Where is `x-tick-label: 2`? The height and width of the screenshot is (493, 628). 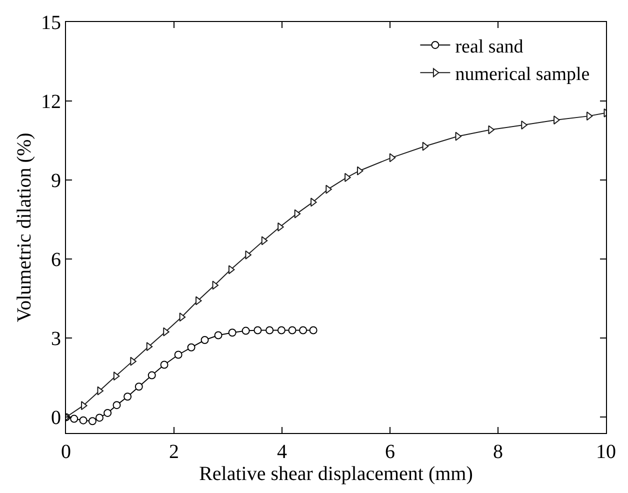 x-tick-label: 2 is located at coordinates (174, 452).